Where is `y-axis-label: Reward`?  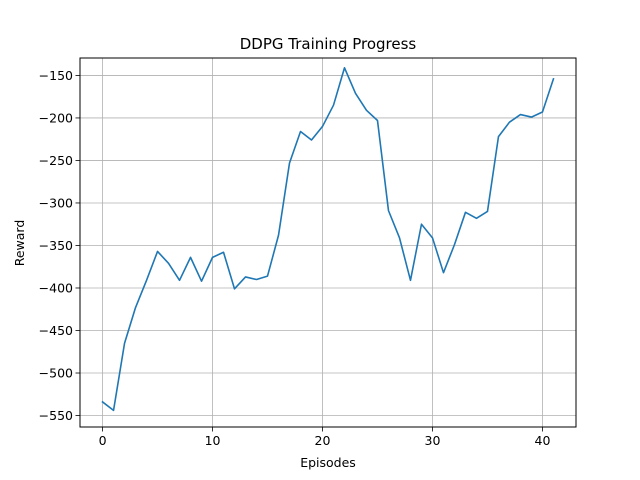
y-axis-label: Reward is located at coordinates (19, 243).